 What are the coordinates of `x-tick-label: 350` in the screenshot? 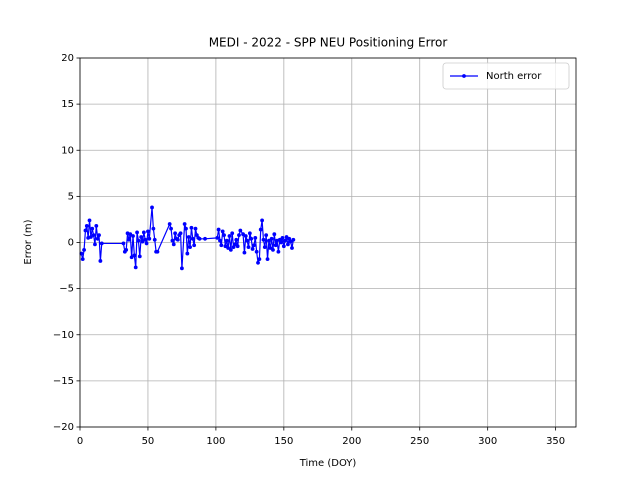 It's located at (555, 441).